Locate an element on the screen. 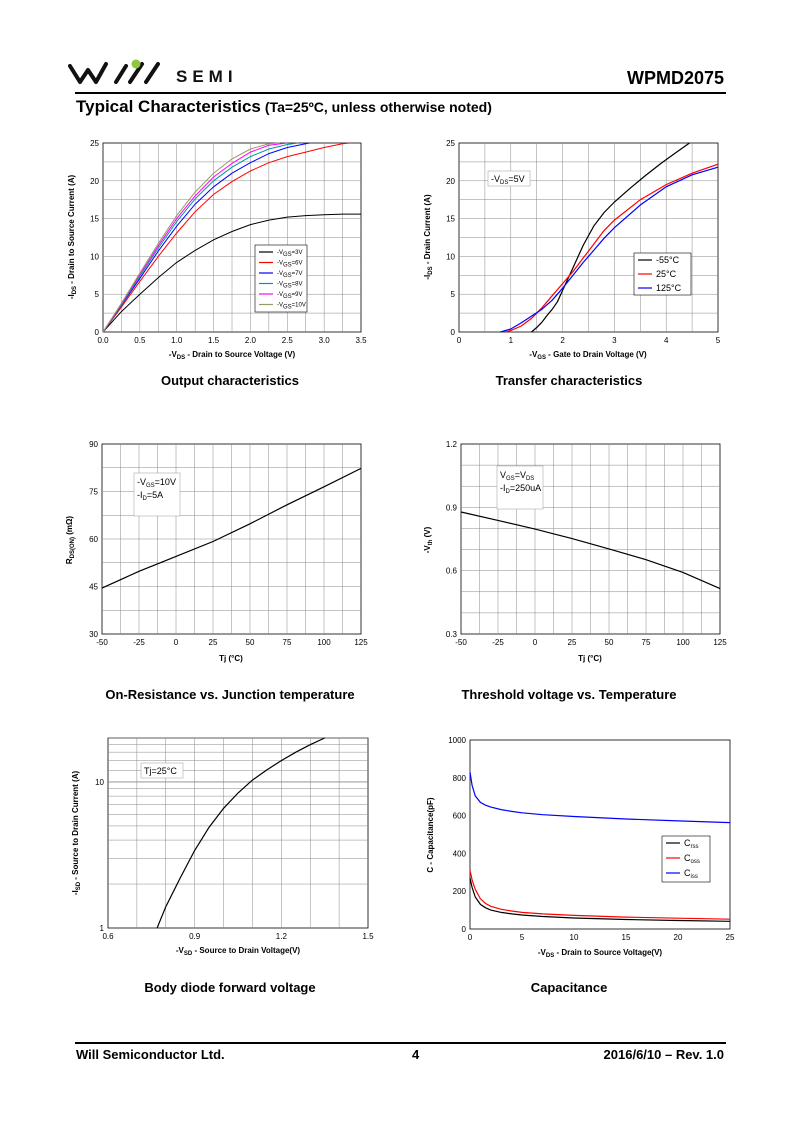 Image resolution: width=800 pixels, height=1131 pixels. cap-ytick-label: 0 is located at coordinates (464, 929).